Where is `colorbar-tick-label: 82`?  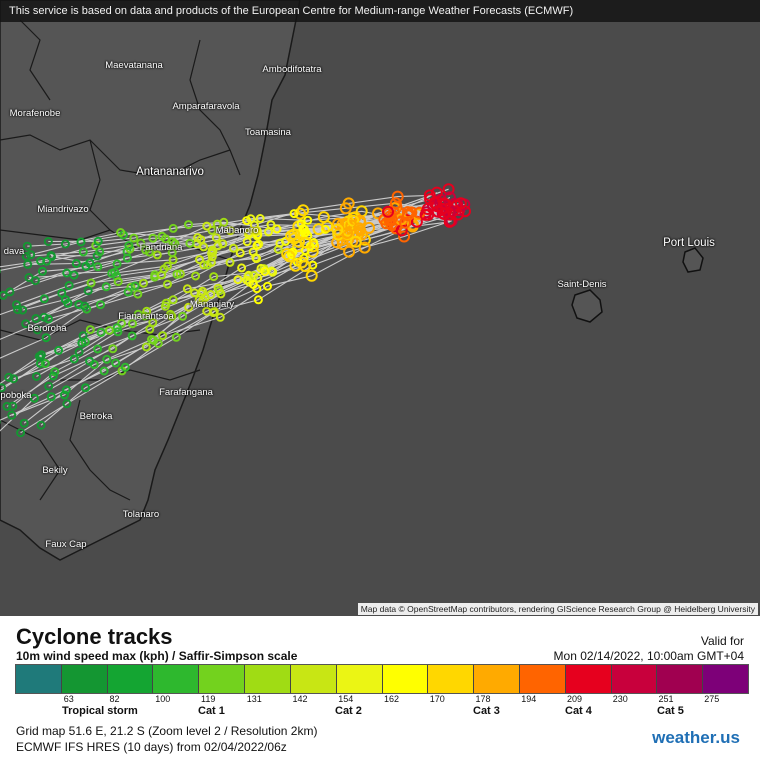
colorbar-tick-label: 82 is located at coordinates (114, 699).